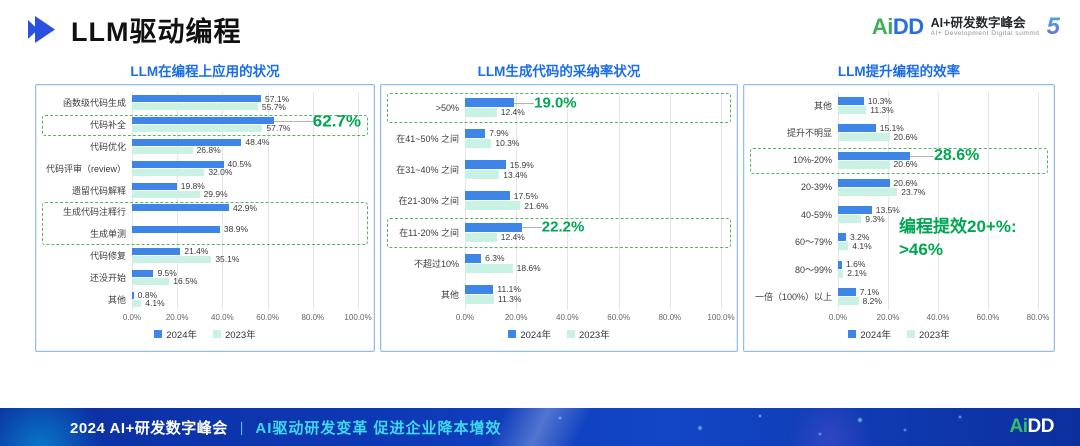  What do you see at coordinates (593, 112) in the screenshot?
I see `bar-line: 12.4%` at bounding box center [593, 112].